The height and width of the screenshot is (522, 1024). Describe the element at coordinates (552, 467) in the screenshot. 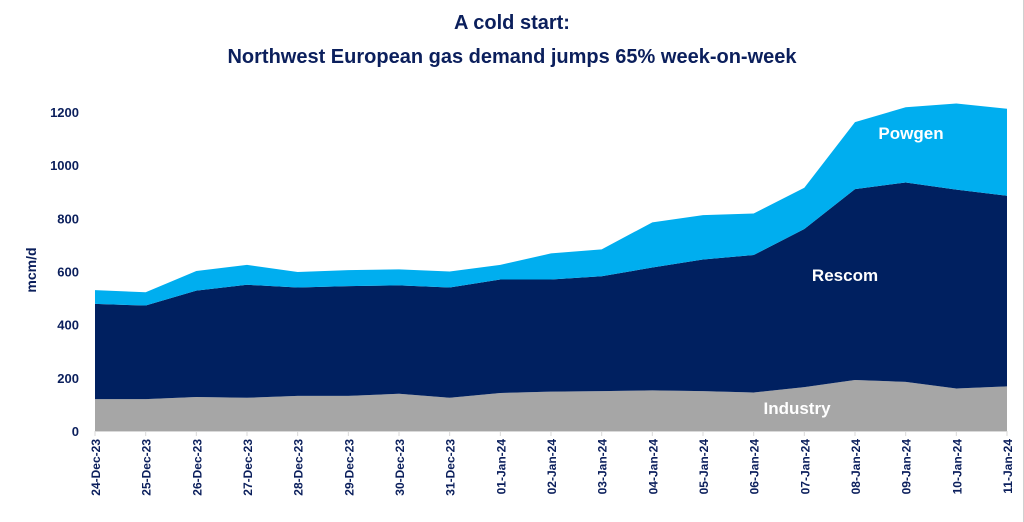

I see `x-tick-label: 02-Jan-24` at that location.